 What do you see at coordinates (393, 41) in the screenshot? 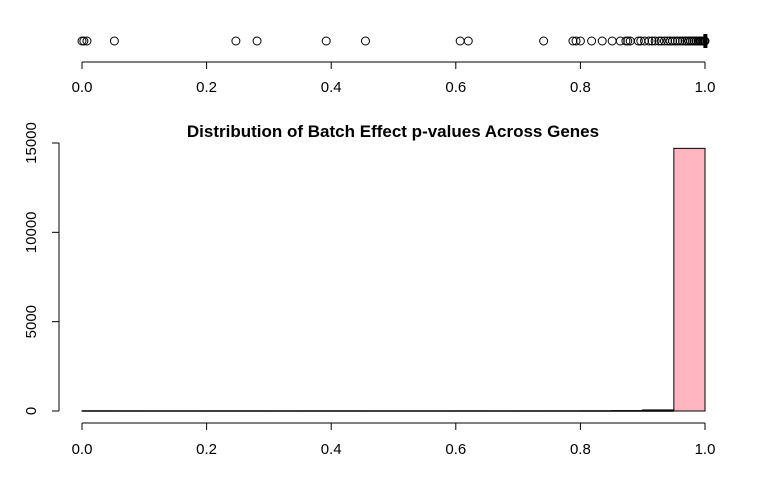
I see `outlier-points` at bounding box center [393, 41].